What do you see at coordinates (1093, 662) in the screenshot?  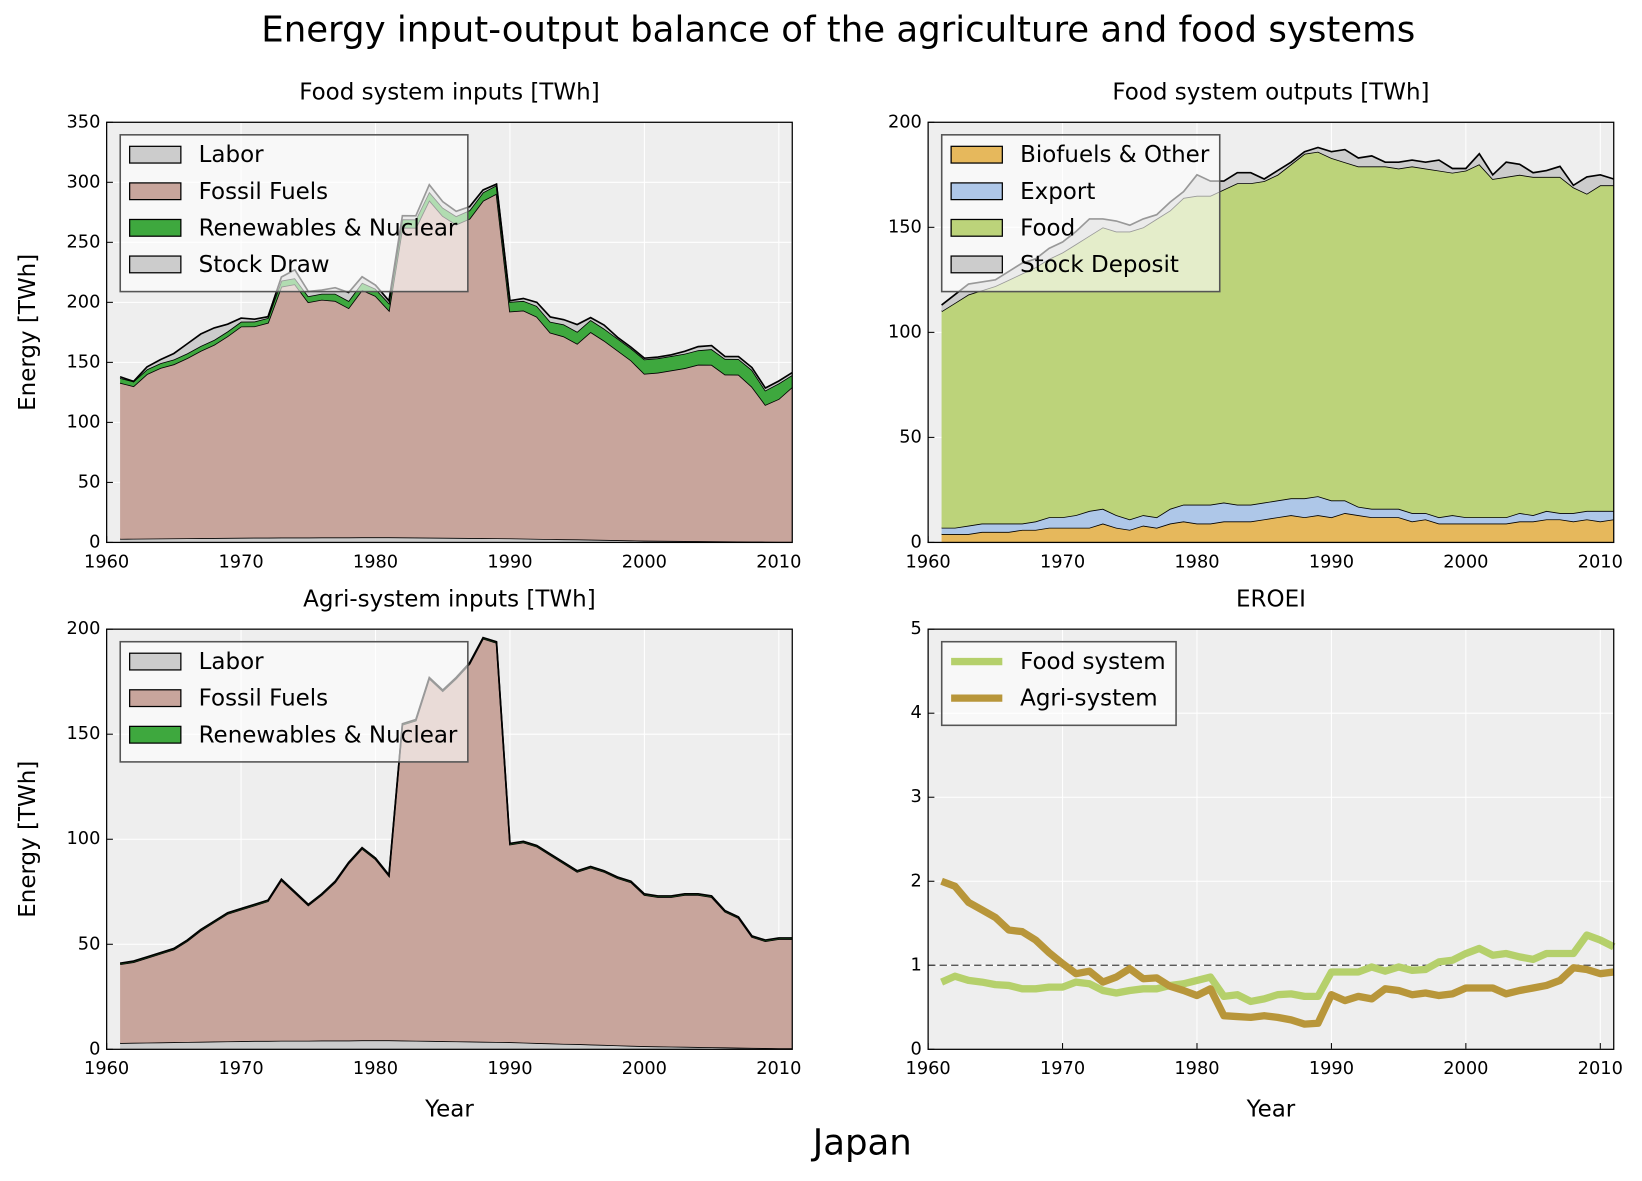 I see `legend-label: Food system` at bounding box center [1093, 662].